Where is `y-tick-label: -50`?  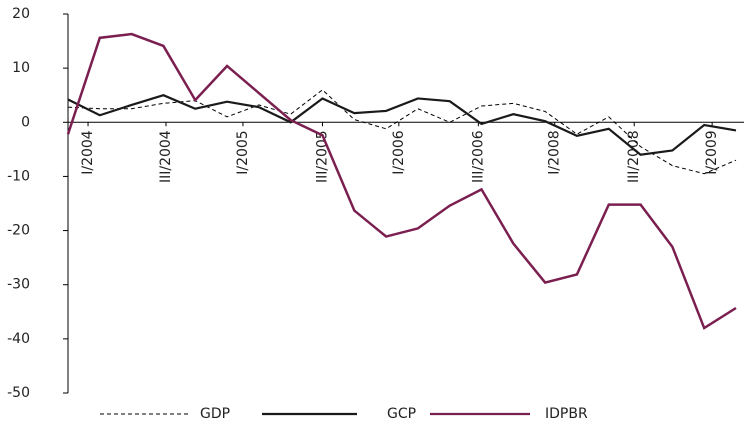 y-tick-label: -50 is located at coordinates (18, 393).